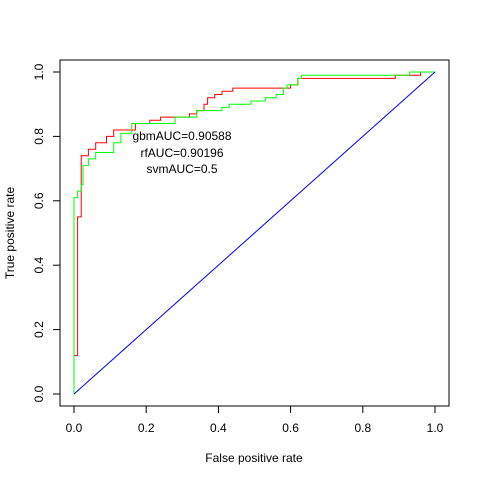 Image resolution: width=480 pixels, height=480 pixels. What do you see at coordinates (218, 428) in the screenshot?
I see `x-tick-label: 0.4` at bounding box center [218, 428].